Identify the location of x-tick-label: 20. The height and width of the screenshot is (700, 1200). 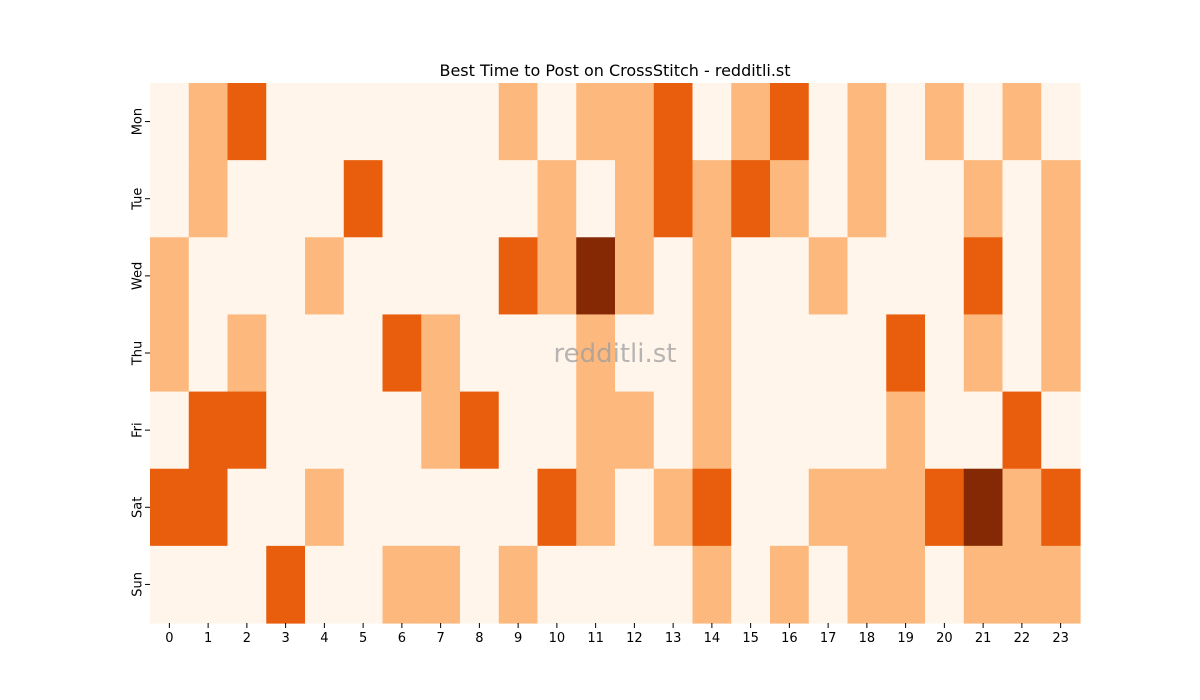
(944, 638).